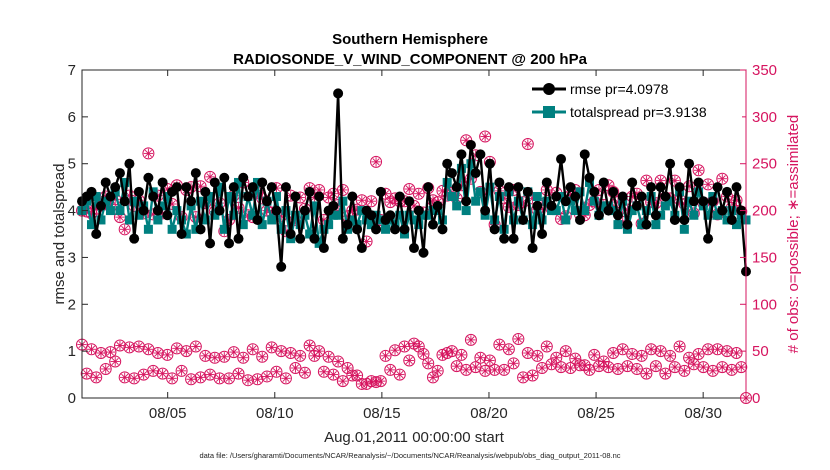 This screenshot has height=470, width=830. What do you see at coordinates (78, 234) in the screenshot?
I see `y-axis-left: 0 1 2 3 4 5 6 7` at bounding box center [78, 234].